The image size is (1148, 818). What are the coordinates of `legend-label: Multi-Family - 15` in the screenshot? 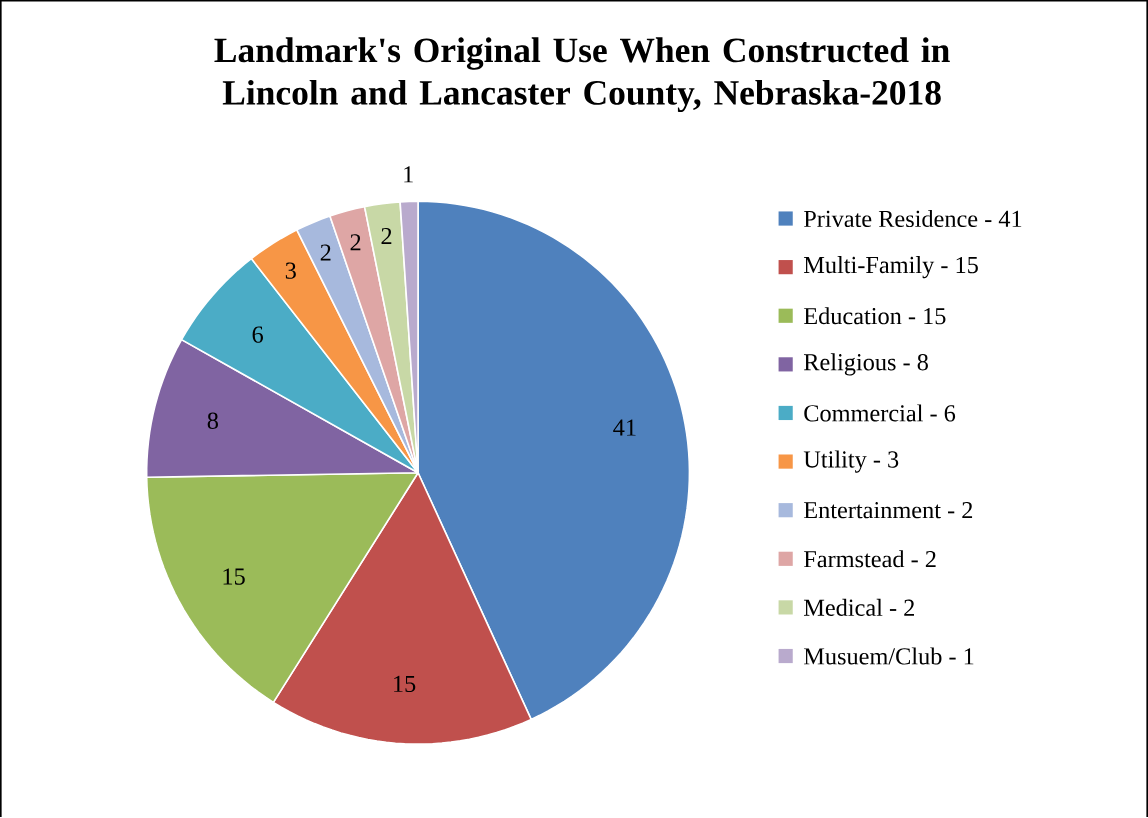 It's located at (890, 267).